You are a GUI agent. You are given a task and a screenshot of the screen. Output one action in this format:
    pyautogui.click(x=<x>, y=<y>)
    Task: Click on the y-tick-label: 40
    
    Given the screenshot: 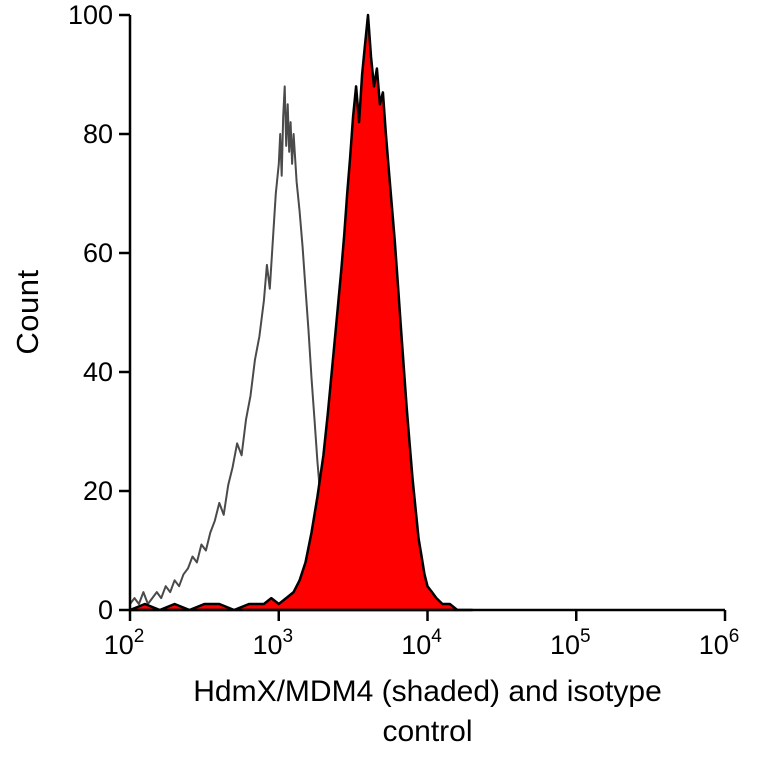 What is the action you would take?
    pyautogui.click(x=98, y=372)
    